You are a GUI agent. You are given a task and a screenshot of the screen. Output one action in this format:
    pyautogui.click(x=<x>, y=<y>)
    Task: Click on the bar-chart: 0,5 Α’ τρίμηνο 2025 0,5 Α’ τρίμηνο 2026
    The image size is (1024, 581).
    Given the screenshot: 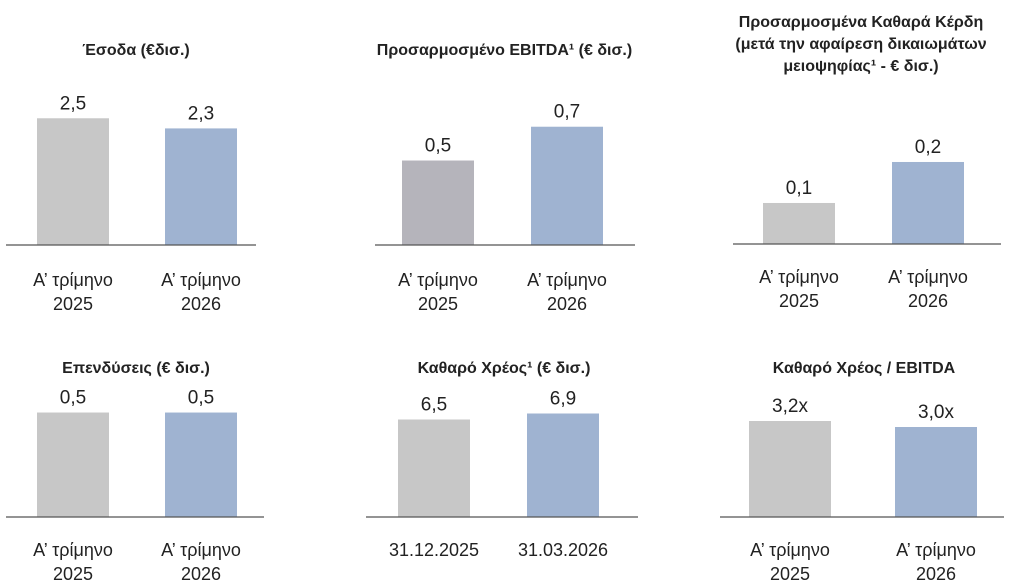 What is the action you would take?
    pyautogui.click(x=135, y=484)
    